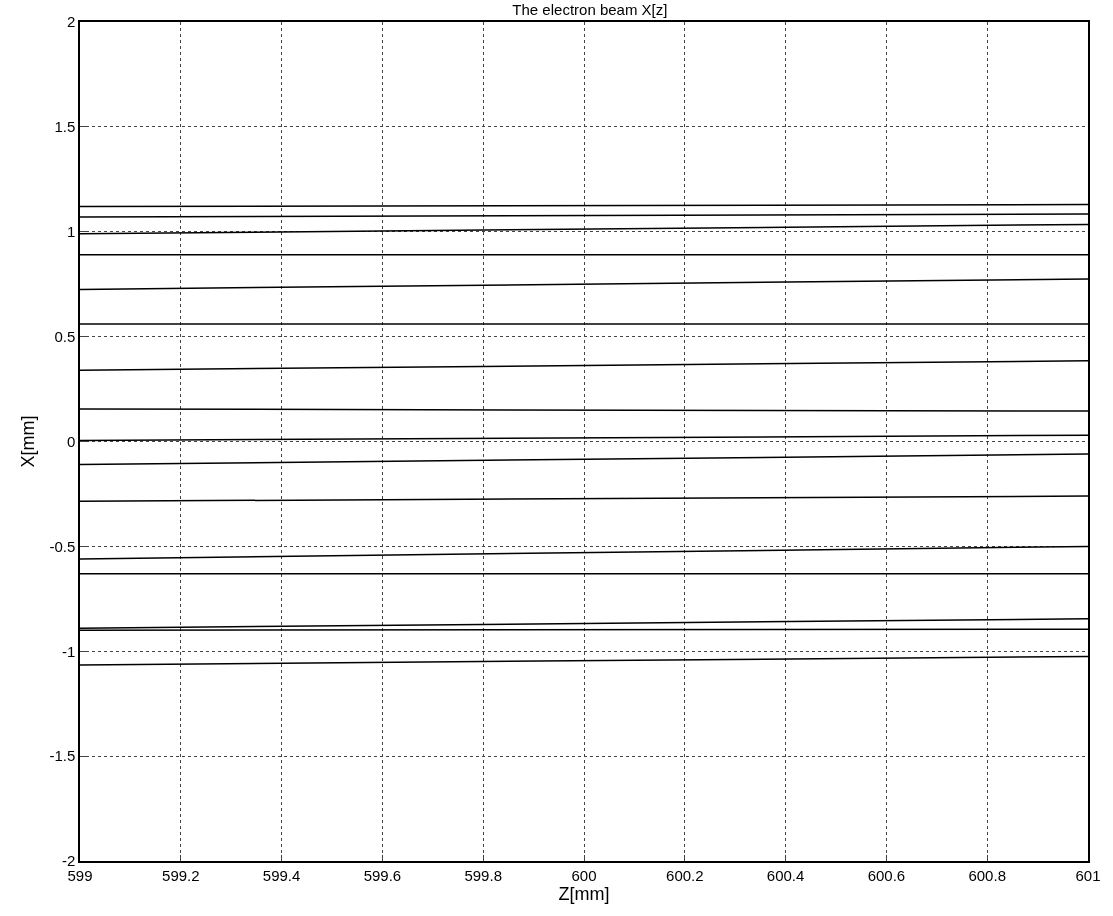 Image resolution: width=1113 pixels, height=916 pixels. What do you see at coordinates (886, 875) in the screenshot?
I see `x-tick-label: 600.6` at bounding box center [886, 875].